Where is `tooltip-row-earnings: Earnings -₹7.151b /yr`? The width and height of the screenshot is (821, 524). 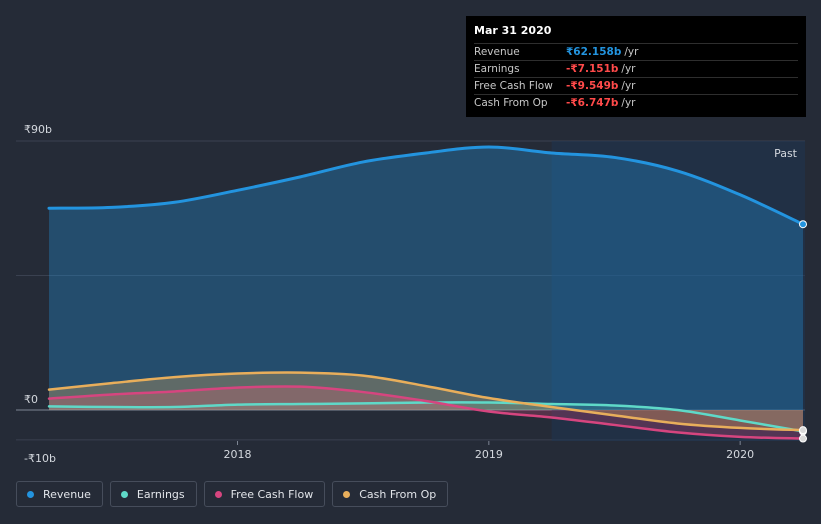
tooltip-row-earnings: Earnings -₹7.151b /yr is located at coordinates (636, 68).